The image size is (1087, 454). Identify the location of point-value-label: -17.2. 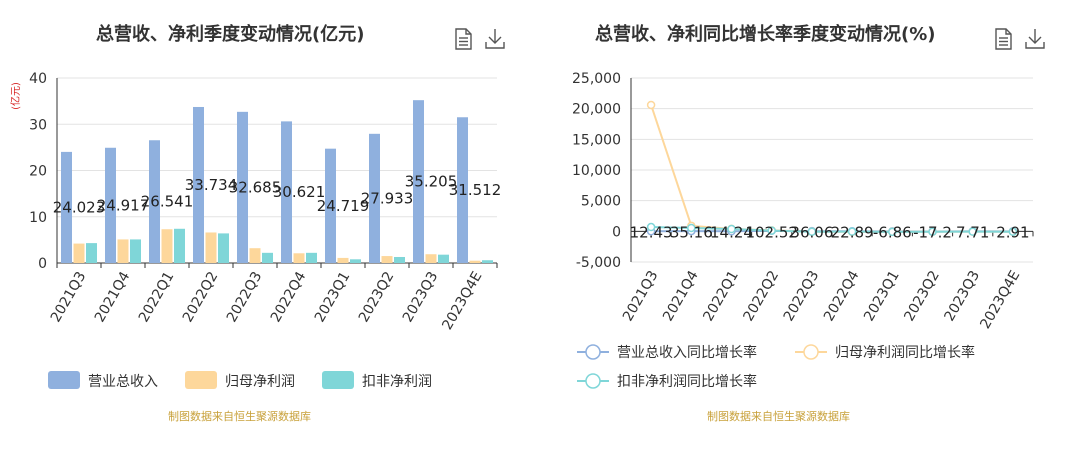
(932, 232).